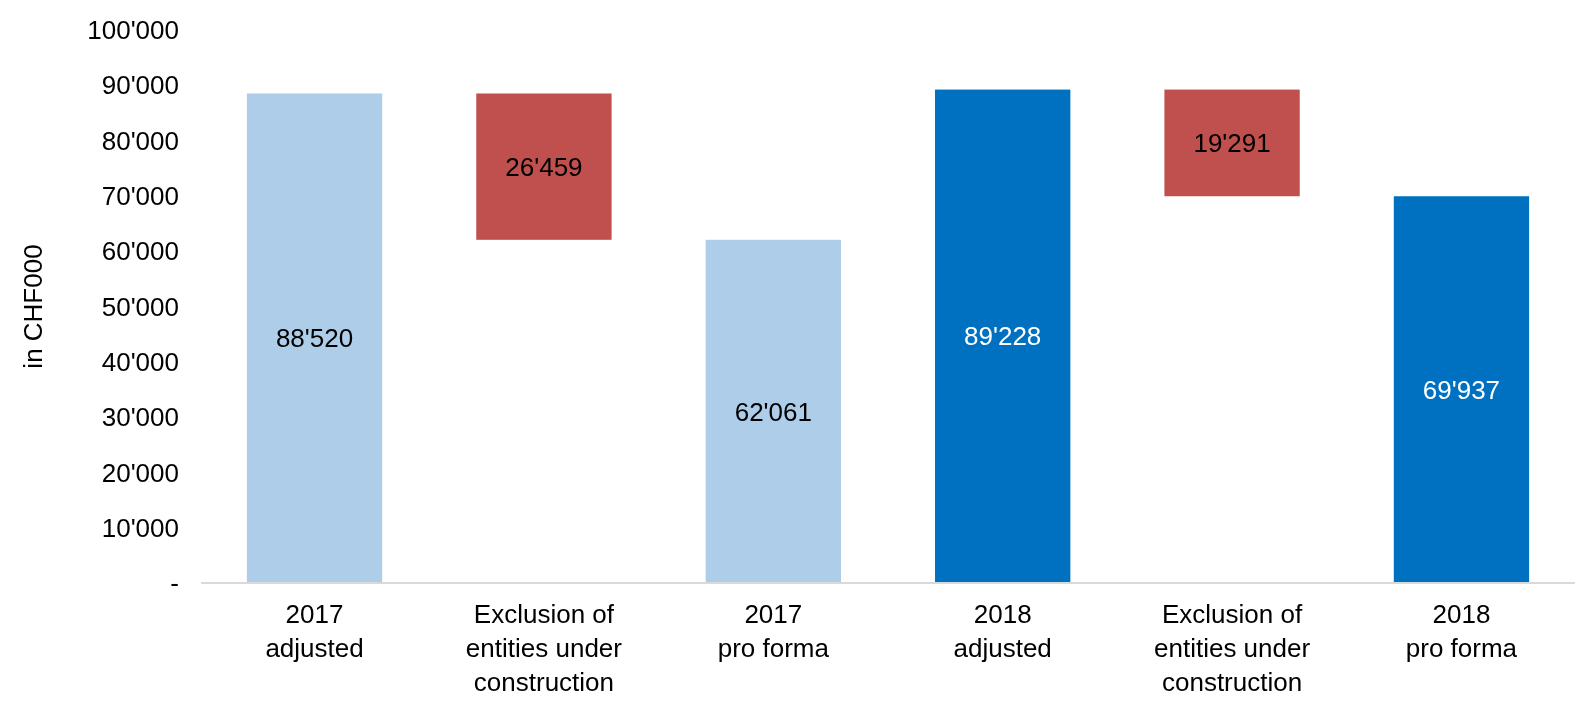  I want to click on data-label: 62'061, so click(773, 411).